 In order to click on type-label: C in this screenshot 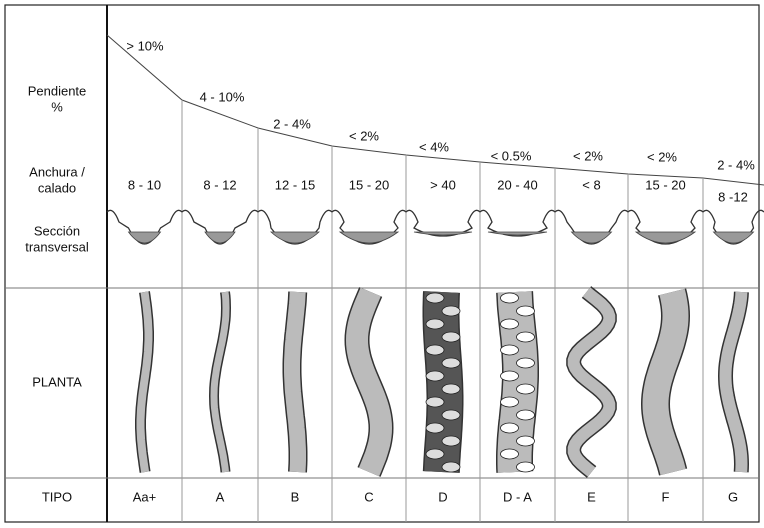, I will do `click(368, 496)`.